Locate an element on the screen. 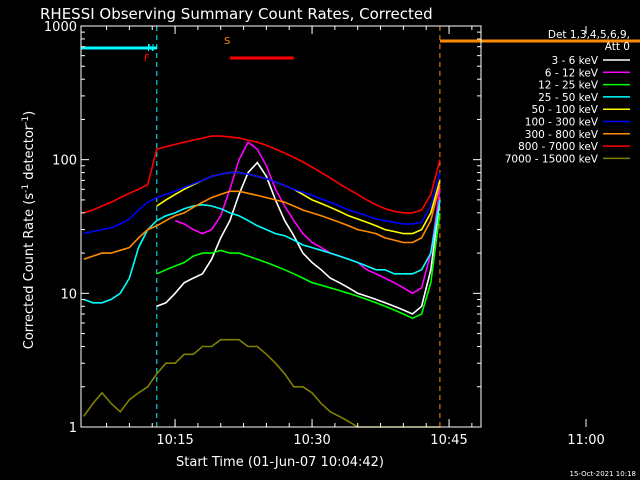  annotation-f: F is located at coordinates (147, 58).